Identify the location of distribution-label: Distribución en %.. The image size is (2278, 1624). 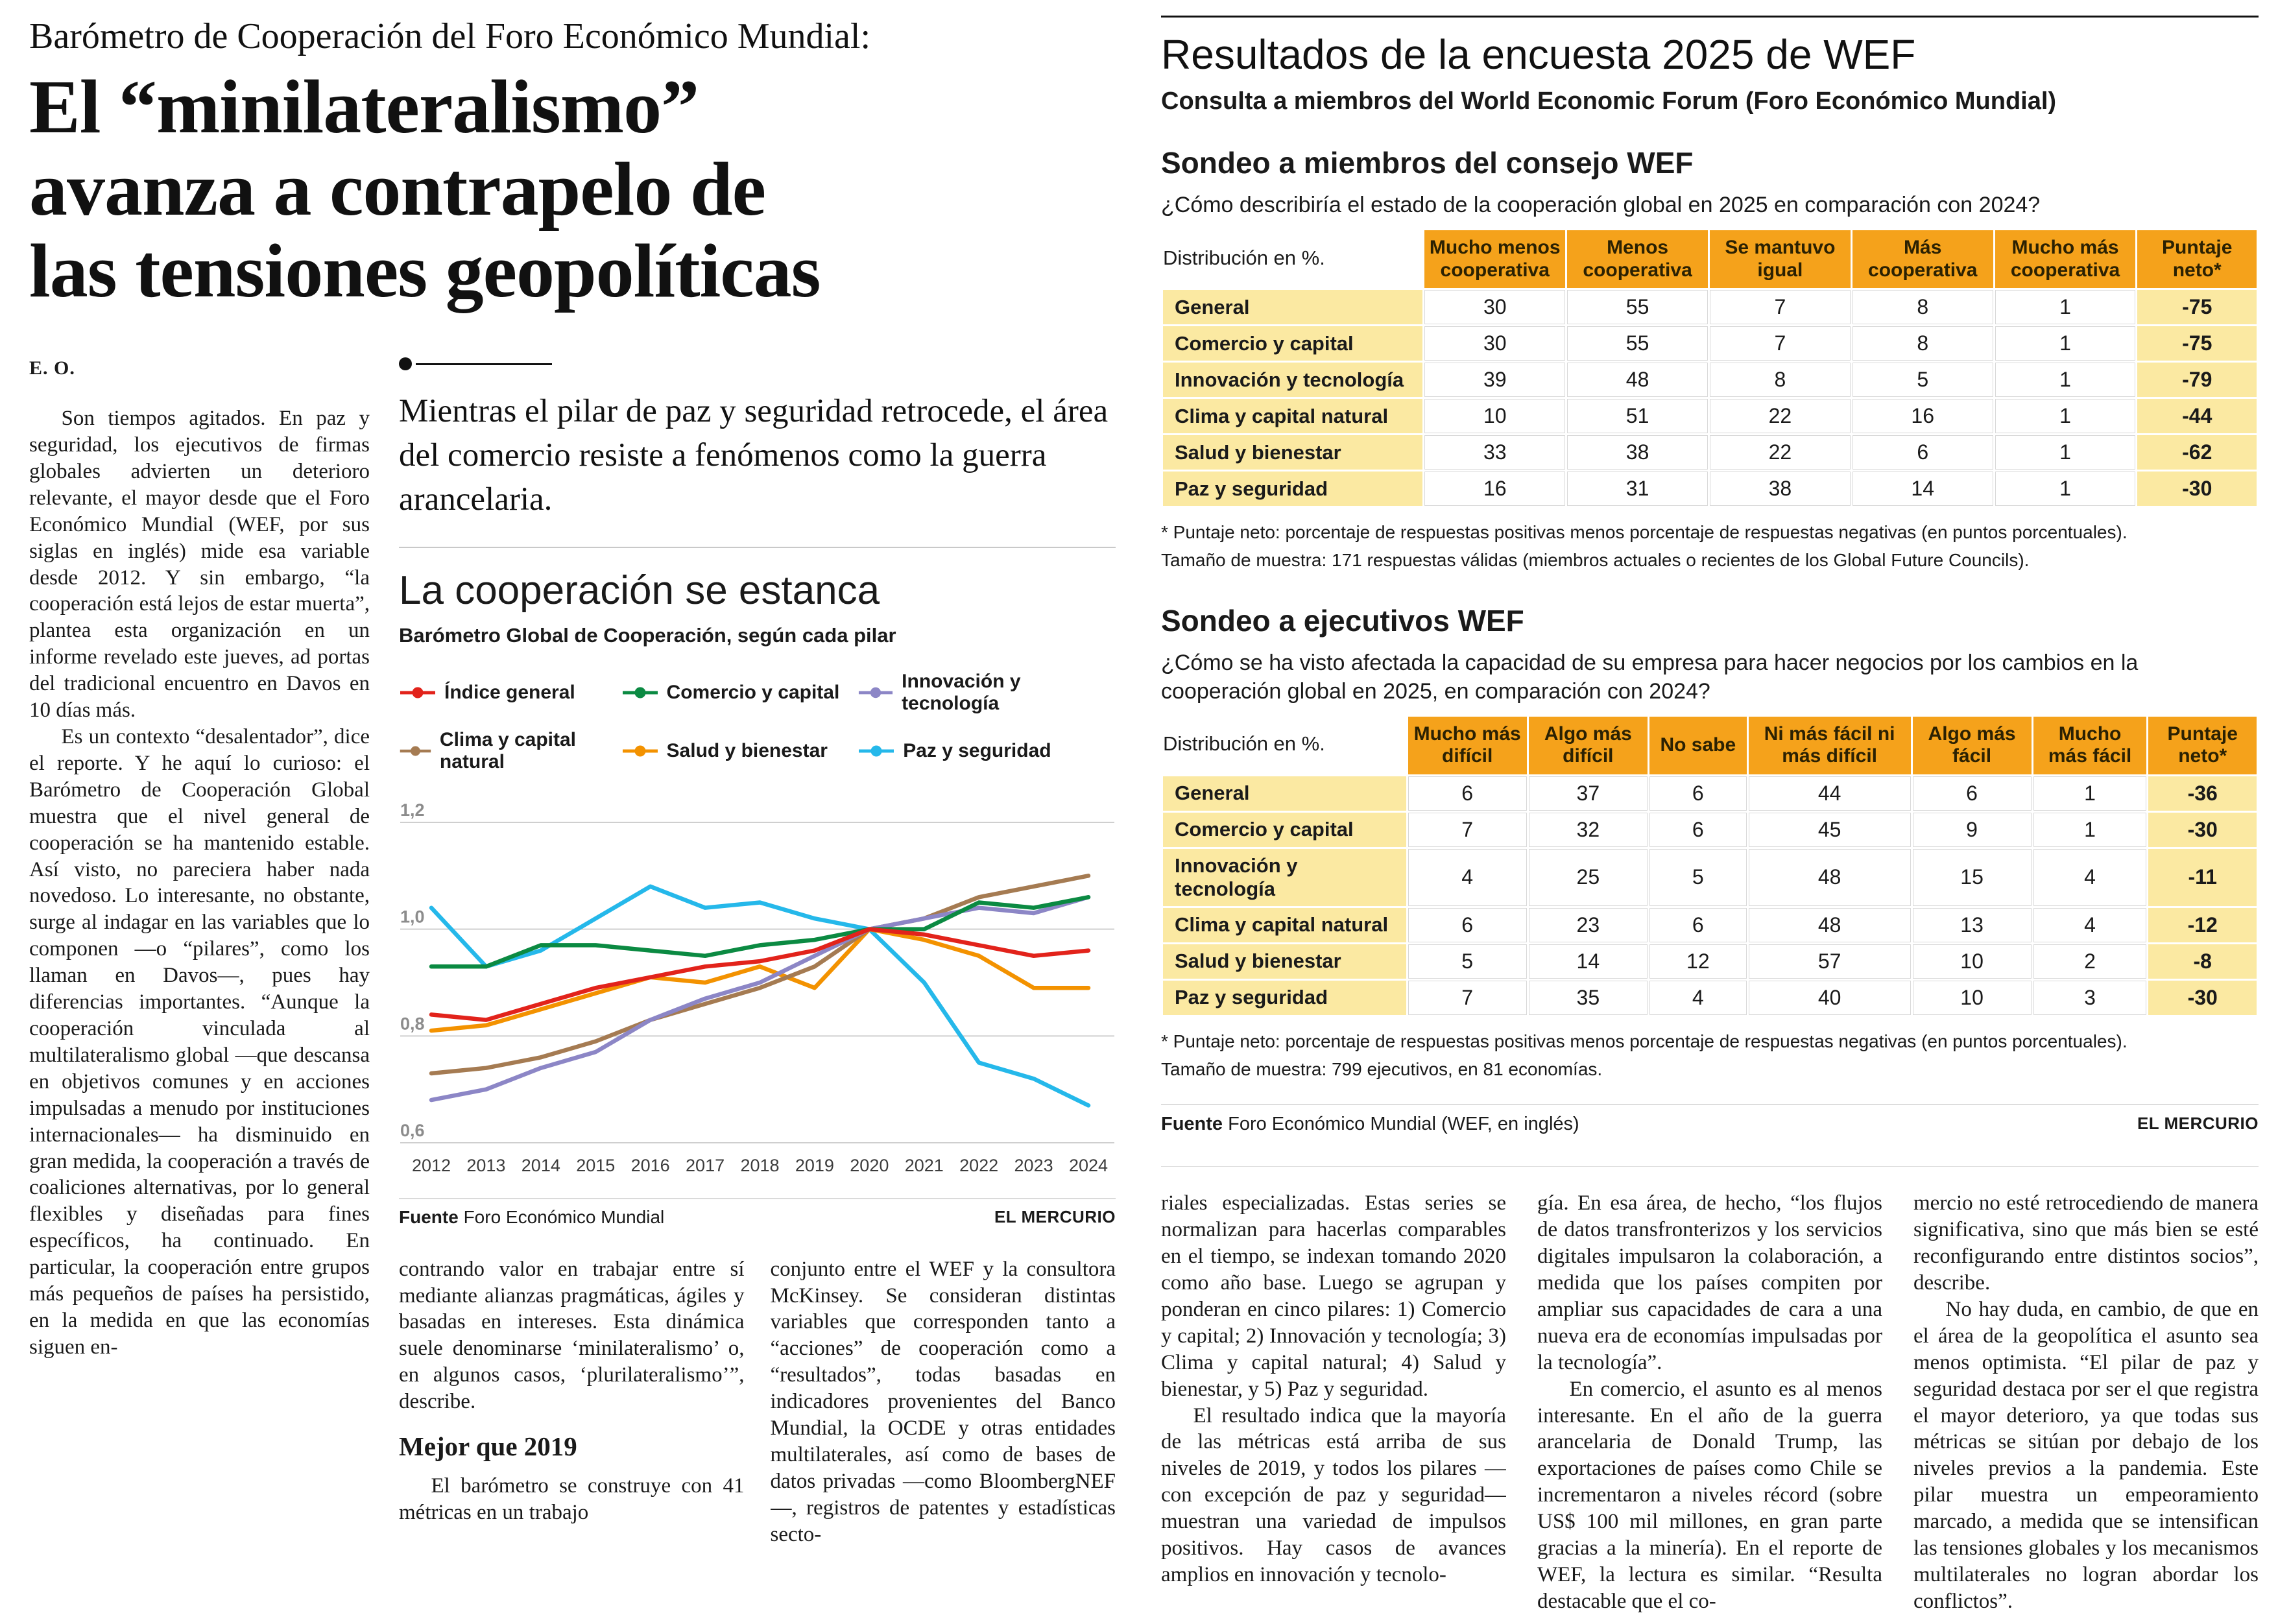
(1244, 257).